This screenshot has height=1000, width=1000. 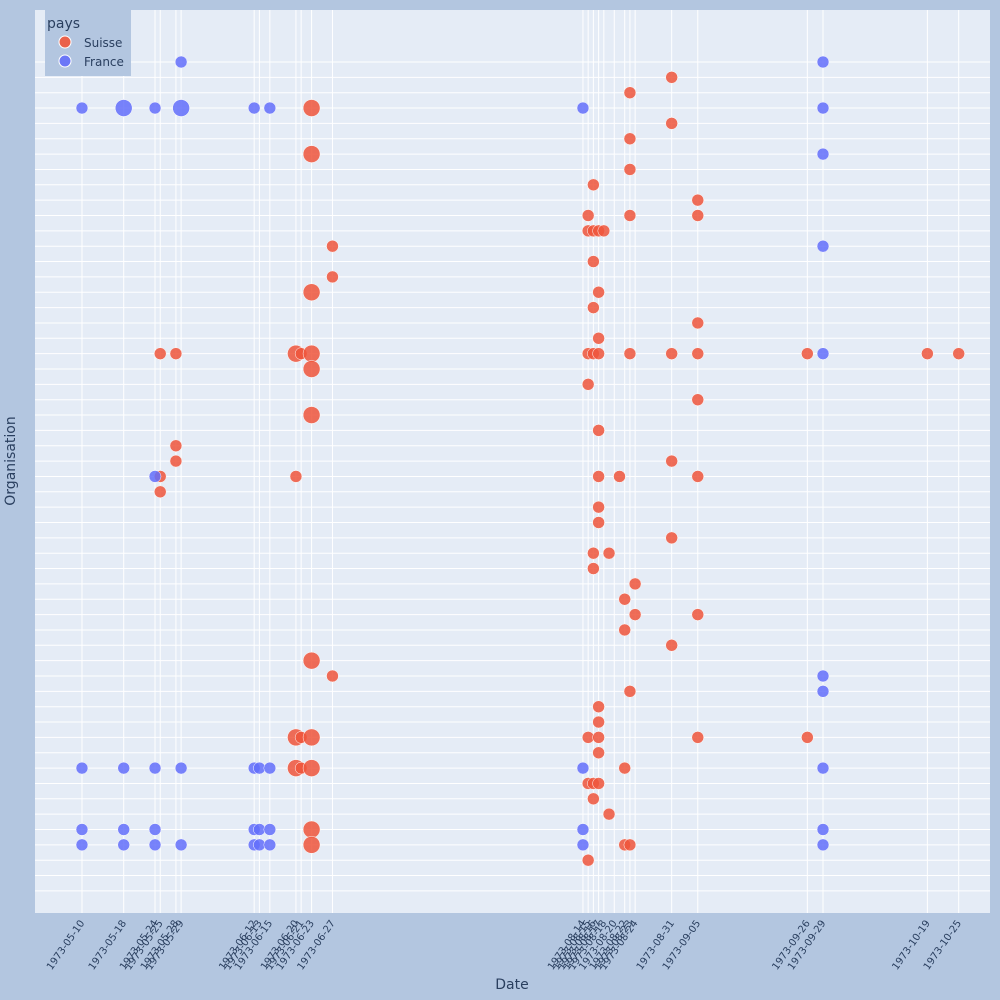 What do you see at coordinates (65, 42) in the screenshot?
I see `legend-marker-suisse` at bounding box center [65, 42].